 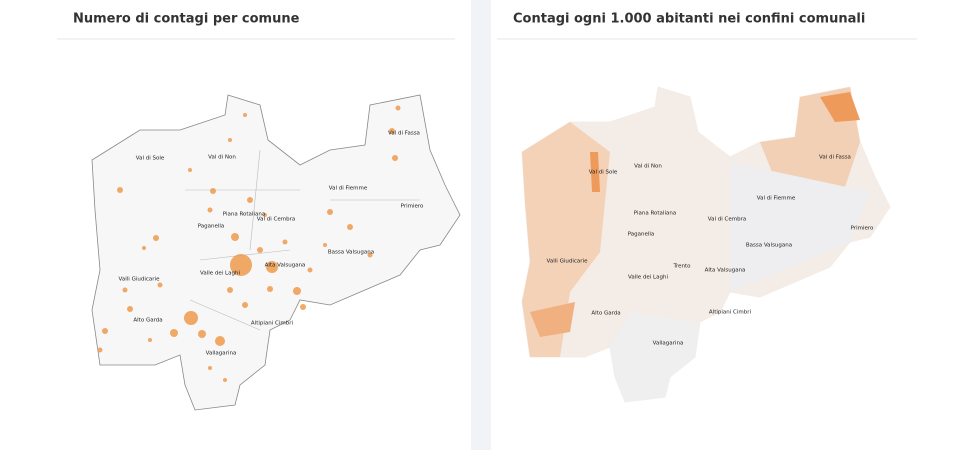 I want to click on separator, so click(x=481, y=225).